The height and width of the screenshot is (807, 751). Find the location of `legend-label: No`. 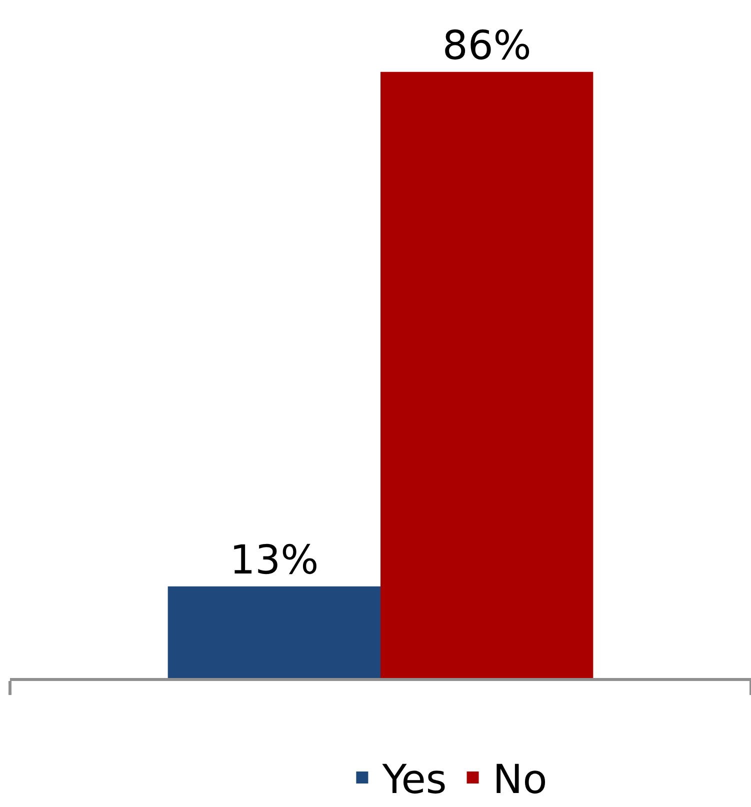

legend-label: No is located at coordinates (520, 780).